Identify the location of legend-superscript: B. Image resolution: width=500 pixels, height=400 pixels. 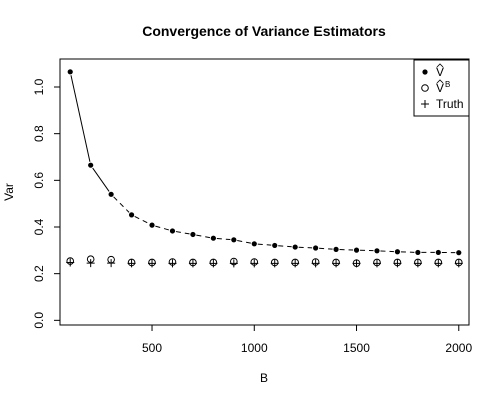
(447, 84).